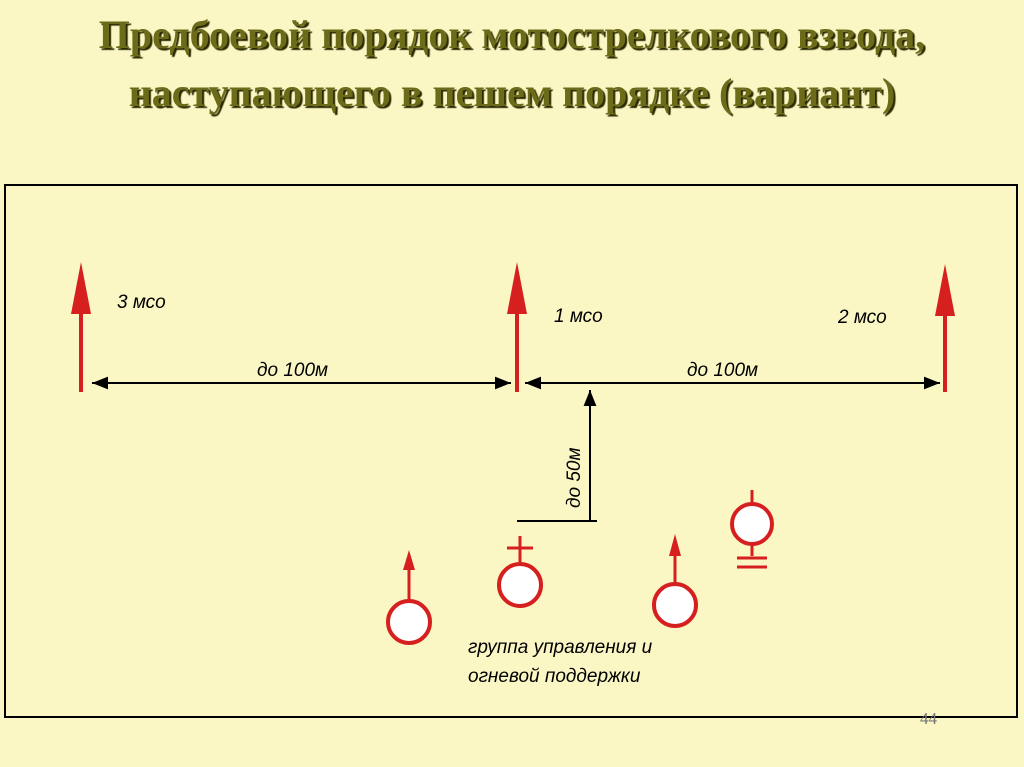 The image size is (1024, 767). Describe the element at coordinates (81, 327) in the screenshot. I see `squad-3-arrow-icon` at that location.